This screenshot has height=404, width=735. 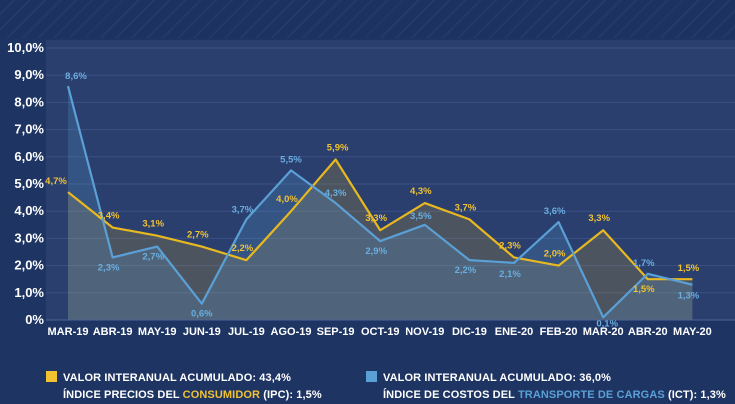 I want to click on legend-ipc-highlight: CONSUMIDOR, so click(x=221, y=395).